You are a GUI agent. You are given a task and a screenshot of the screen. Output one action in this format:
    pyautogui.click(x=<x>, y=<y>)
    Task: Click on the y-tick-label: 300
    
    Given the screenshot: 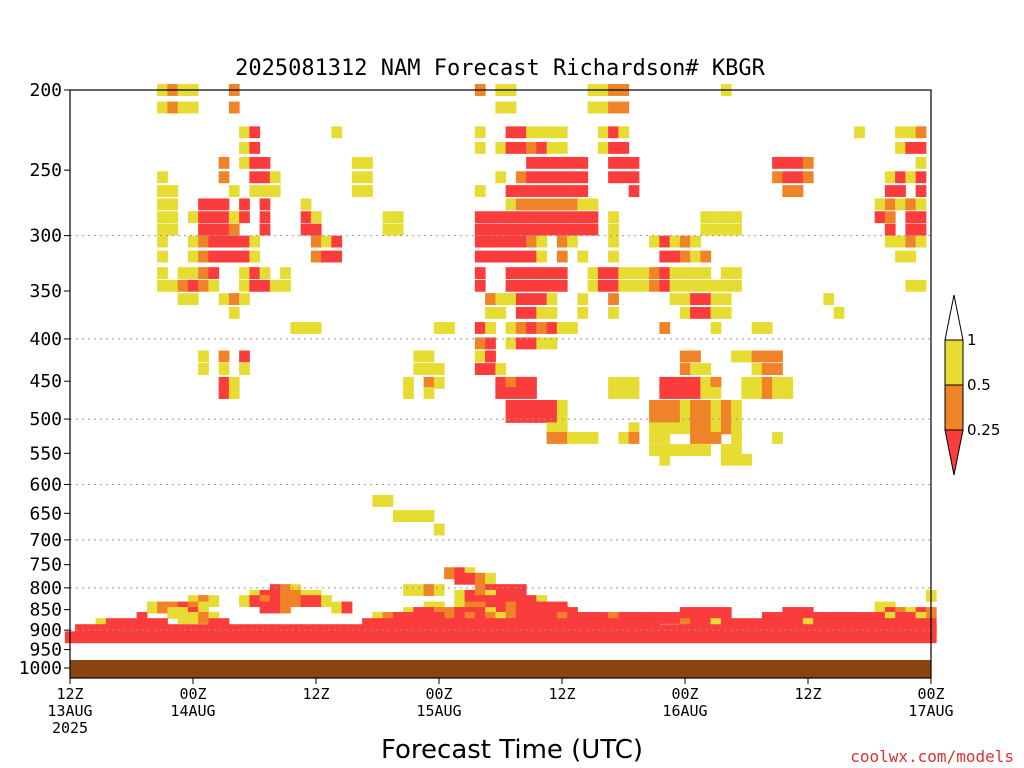 What is the action you would take?
    pyautogui.click(x=45, y=236)
    